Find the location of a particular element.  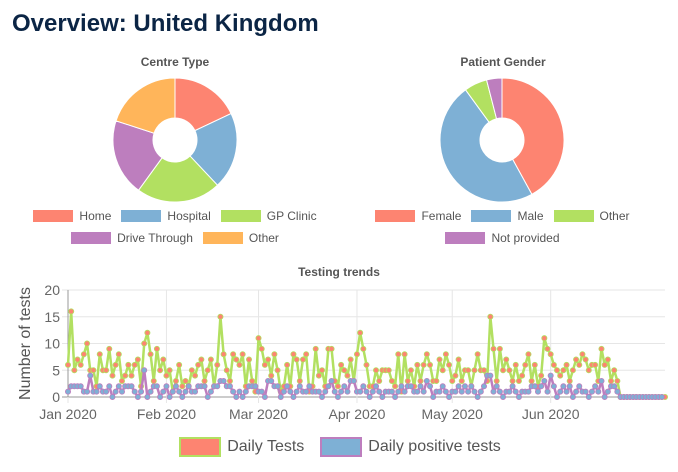

legend-row: Daily Tests Daily positive tests is located at coordinates (340, 447).